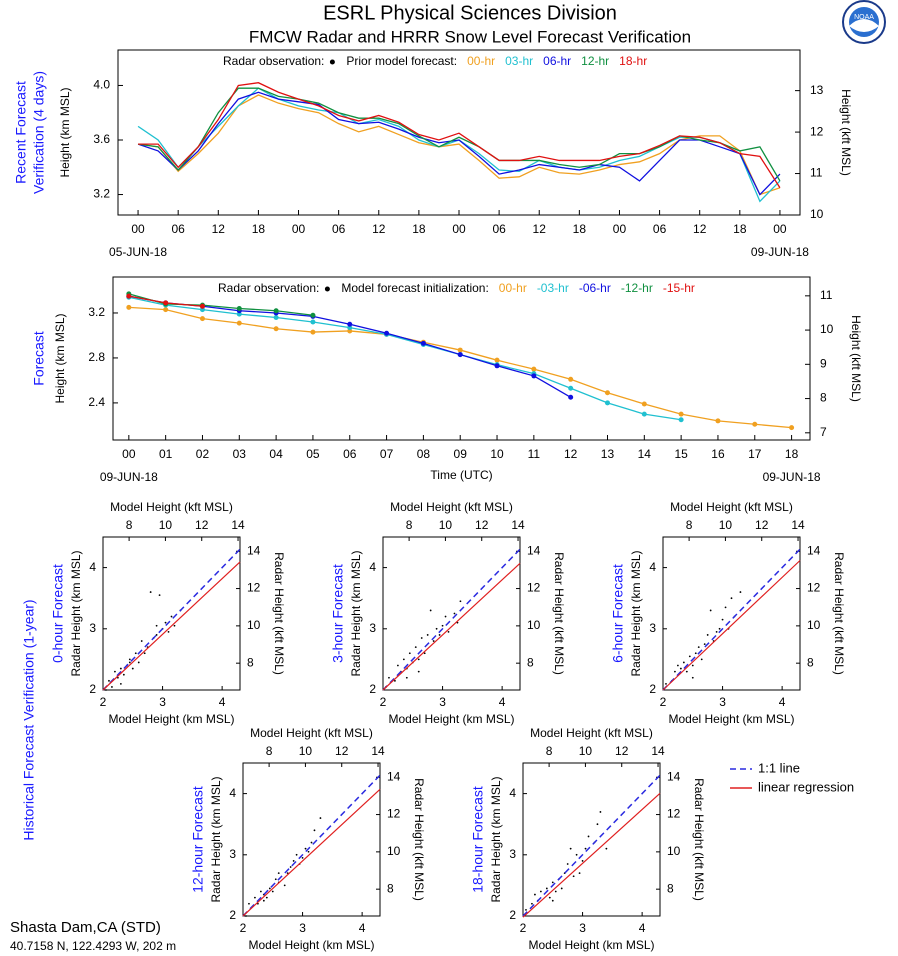 The width and height of the screenshot is (898, 956). Describe the element at coordinates (350, 454) in the screenshot. I see `x-tick-label: 06` at that location.